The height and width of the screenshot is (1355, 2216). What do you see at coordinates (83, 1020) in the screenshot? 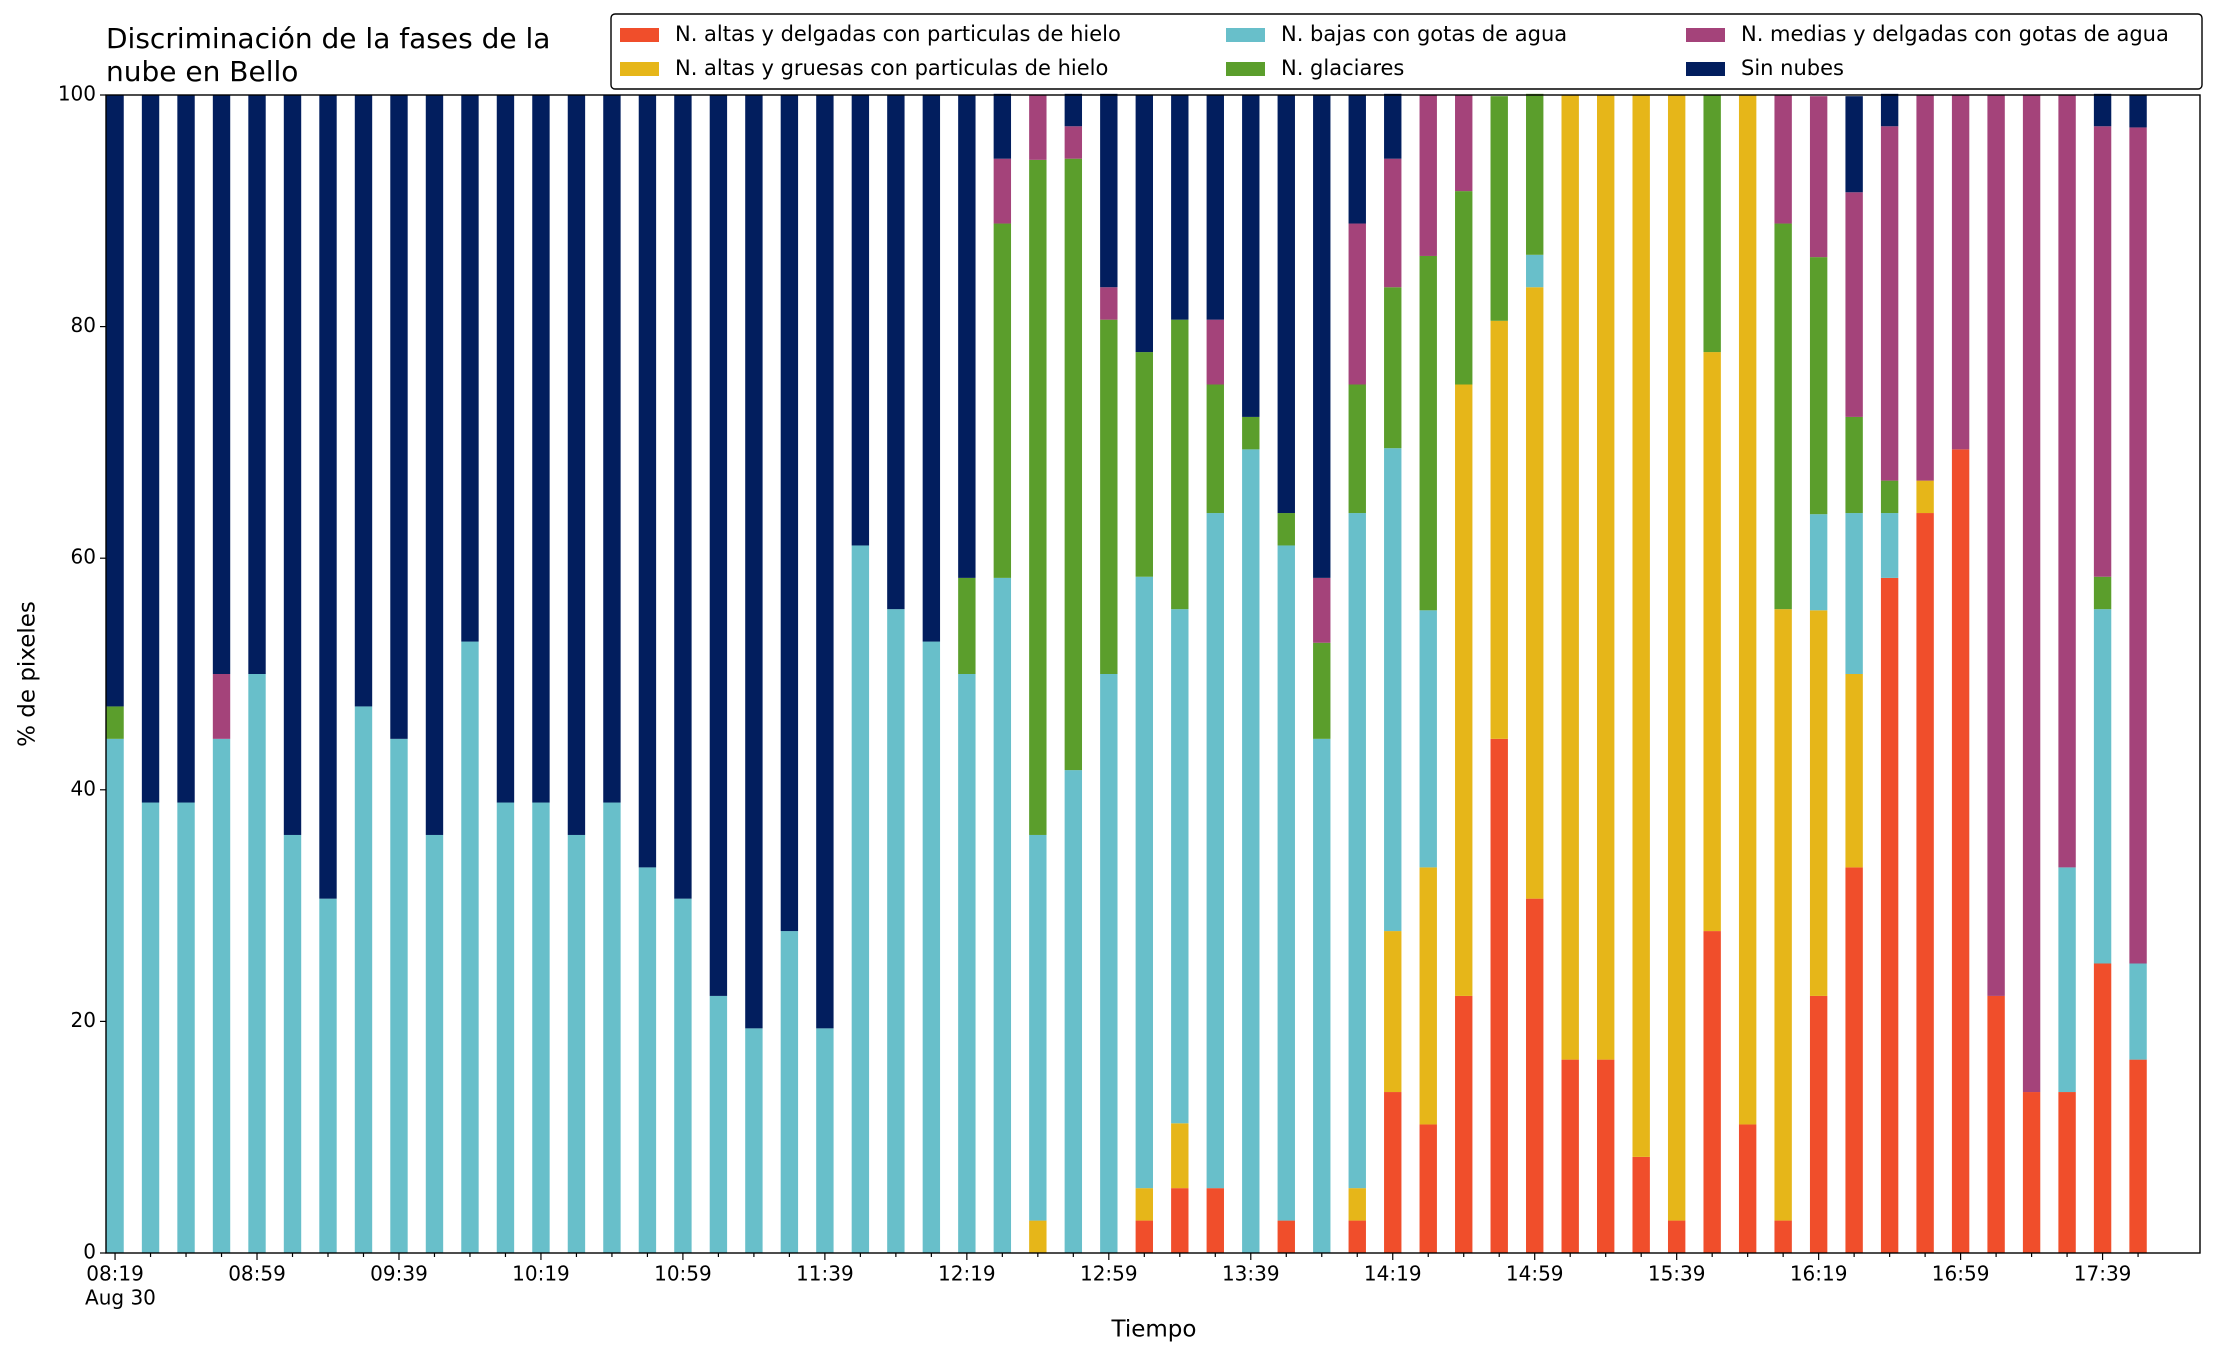
I see `y-tick-label: 20` at bounding box center [83, 1020].